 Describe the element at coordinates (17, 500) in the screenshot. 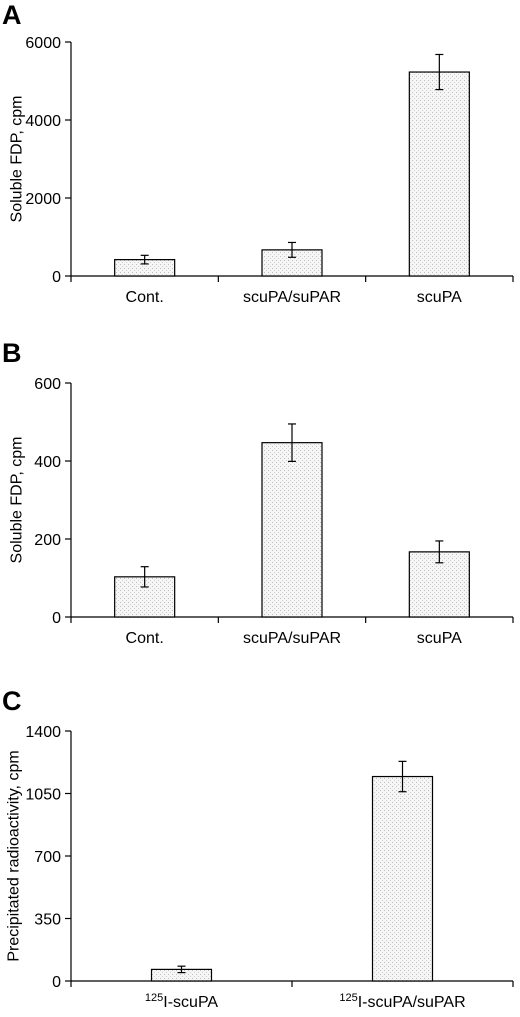

I see `y-axis-label-b: Soluble FDP, cpm` at that location.